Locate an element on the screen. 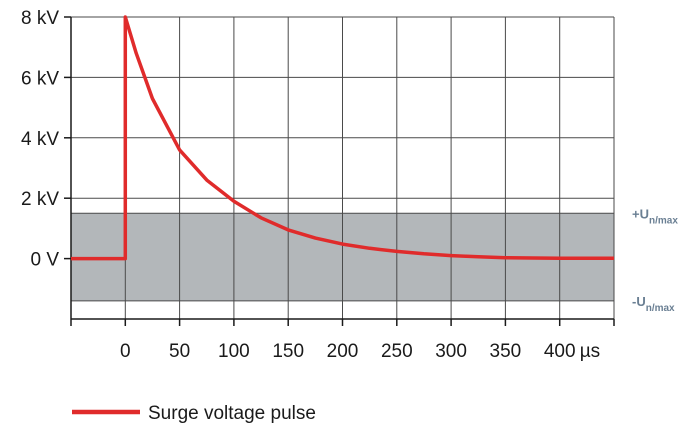 This screenshot has width=700, height=432. y-tick-labels: 0 V 2 kV 4 kV 6 kV 8 kV is located at coordinates (40, 139).